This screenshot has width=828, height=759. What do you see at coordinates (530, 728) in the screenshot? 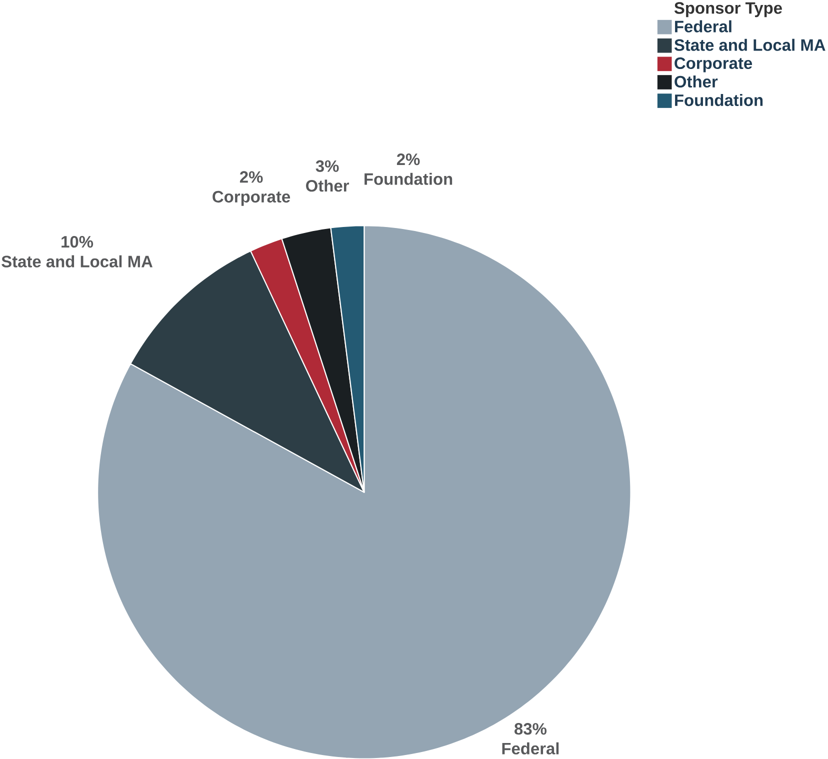
I see `data-label: 83%` at bounding box center [530, 728].